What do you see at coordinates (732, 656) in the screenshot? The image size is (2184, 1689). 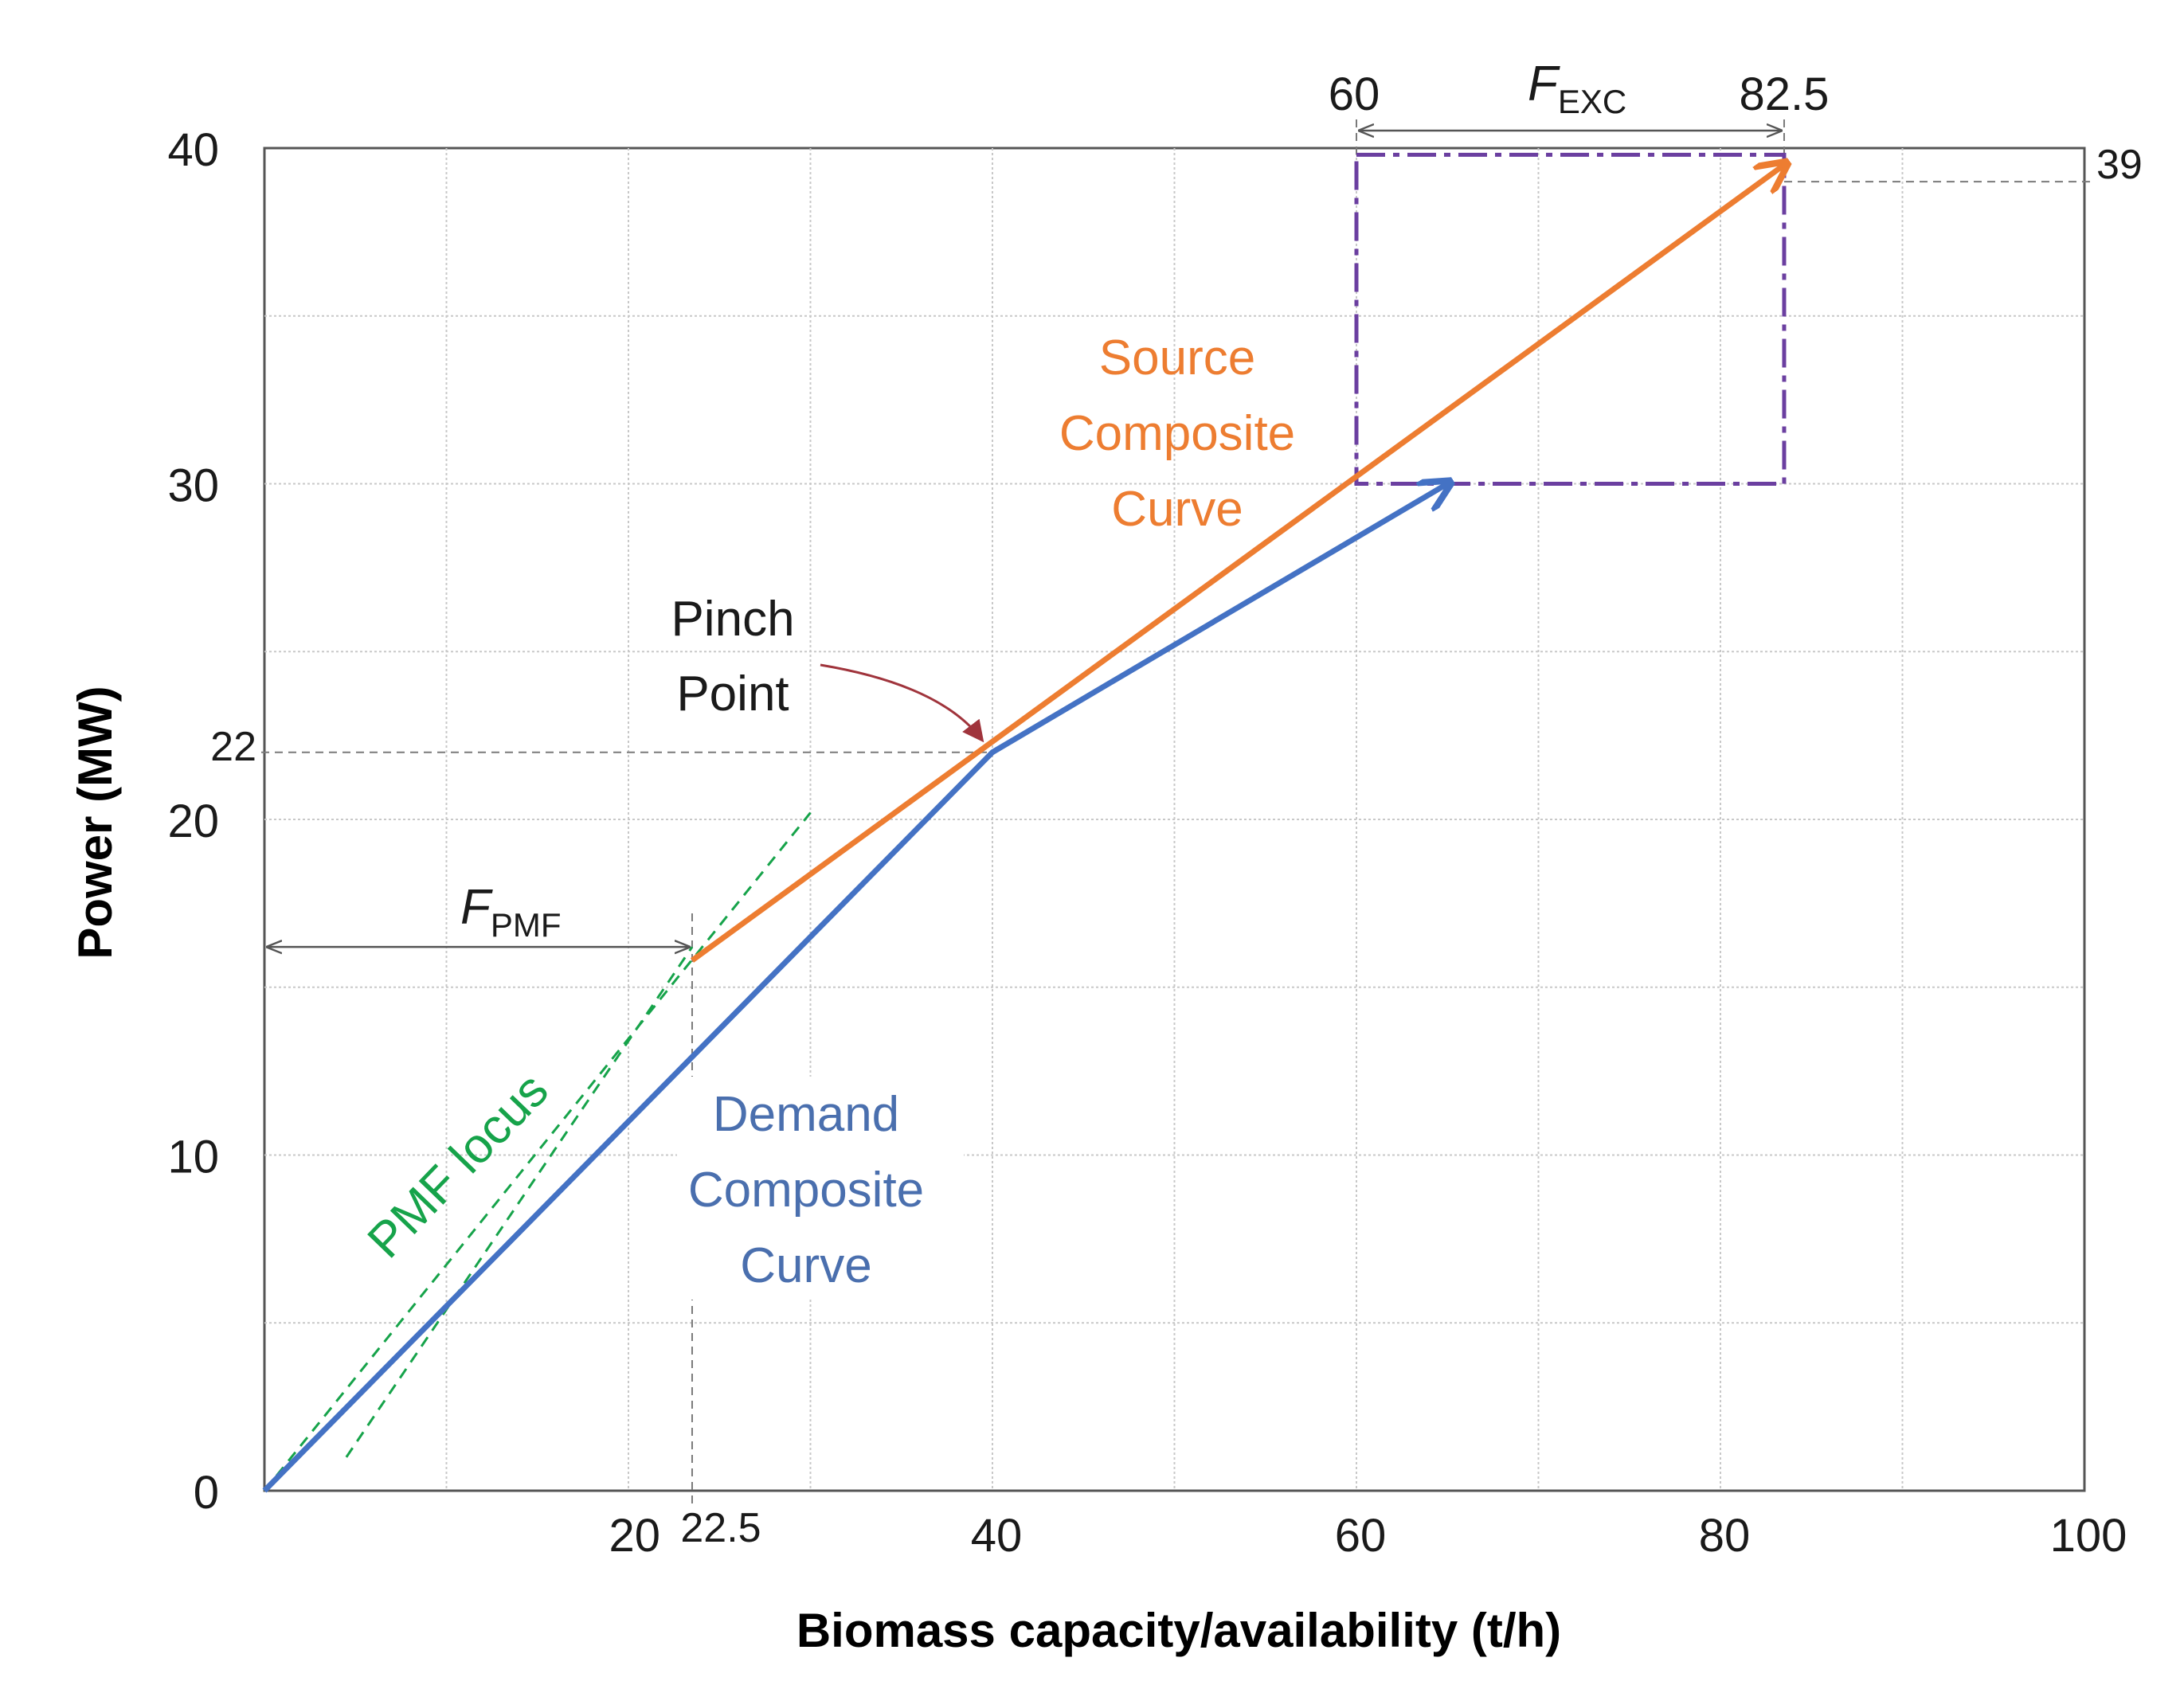 I see `pinch-point-label: Pinch Point` at bounding box center [732, 656].